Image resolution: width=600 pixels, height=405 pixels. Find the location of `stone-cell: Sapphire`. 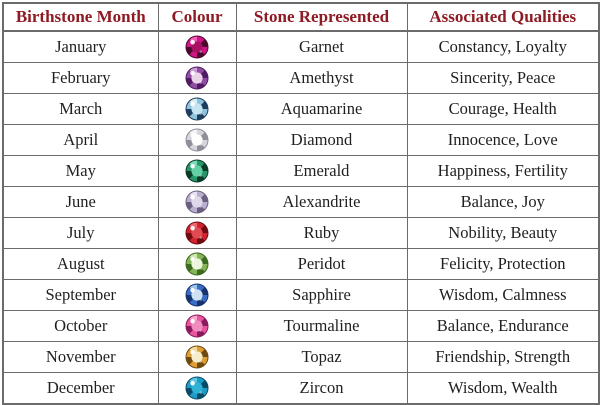

stone-cell: Sapphire is located at coordinates (321, 295).